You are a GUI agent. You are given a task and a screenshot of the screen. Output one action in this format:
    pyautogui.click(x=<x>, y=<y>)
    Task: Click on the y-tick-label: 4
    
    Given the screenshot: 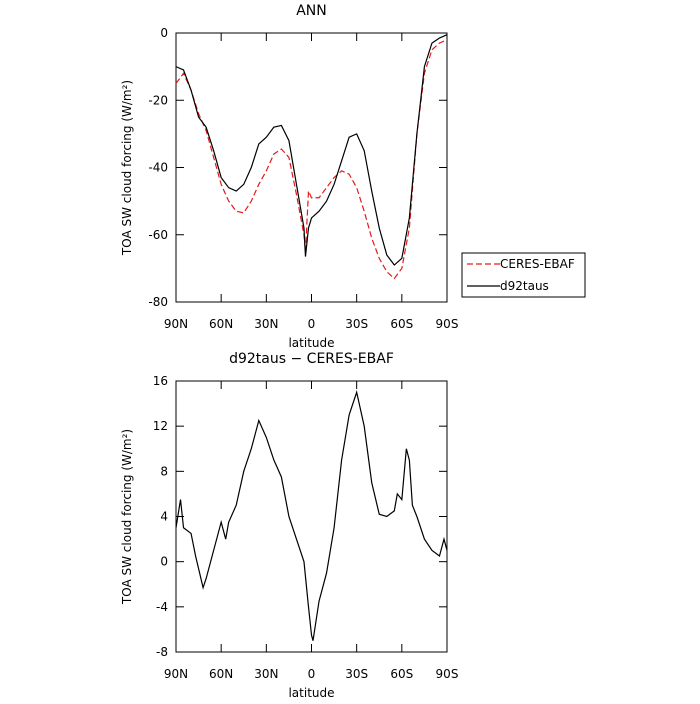 What is the action you would take?
    pyautogui.click(x=164, y=517)
    